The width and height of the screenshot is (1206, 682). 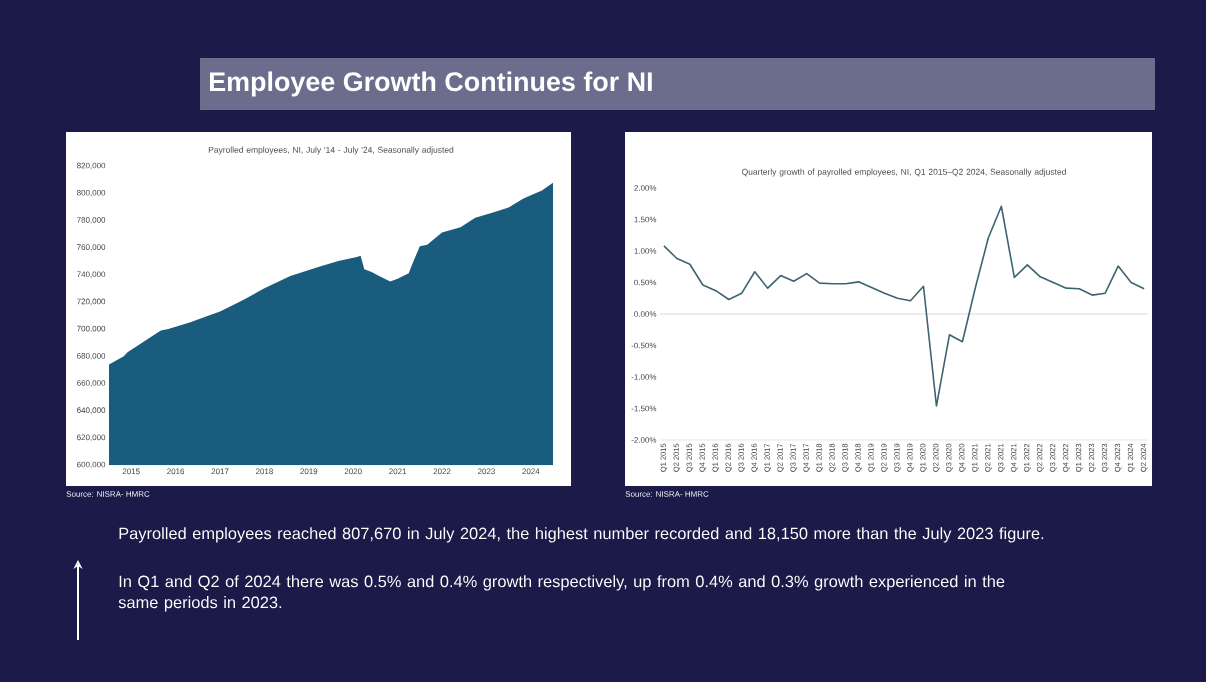 I want to click on text: In Q1 and Q2 of 2024 there was 0.5% and 0.4% growth respectively, up from 0.4% and 0.3% growth experienced in the same periods in 2023., so click(x=561, y=593).